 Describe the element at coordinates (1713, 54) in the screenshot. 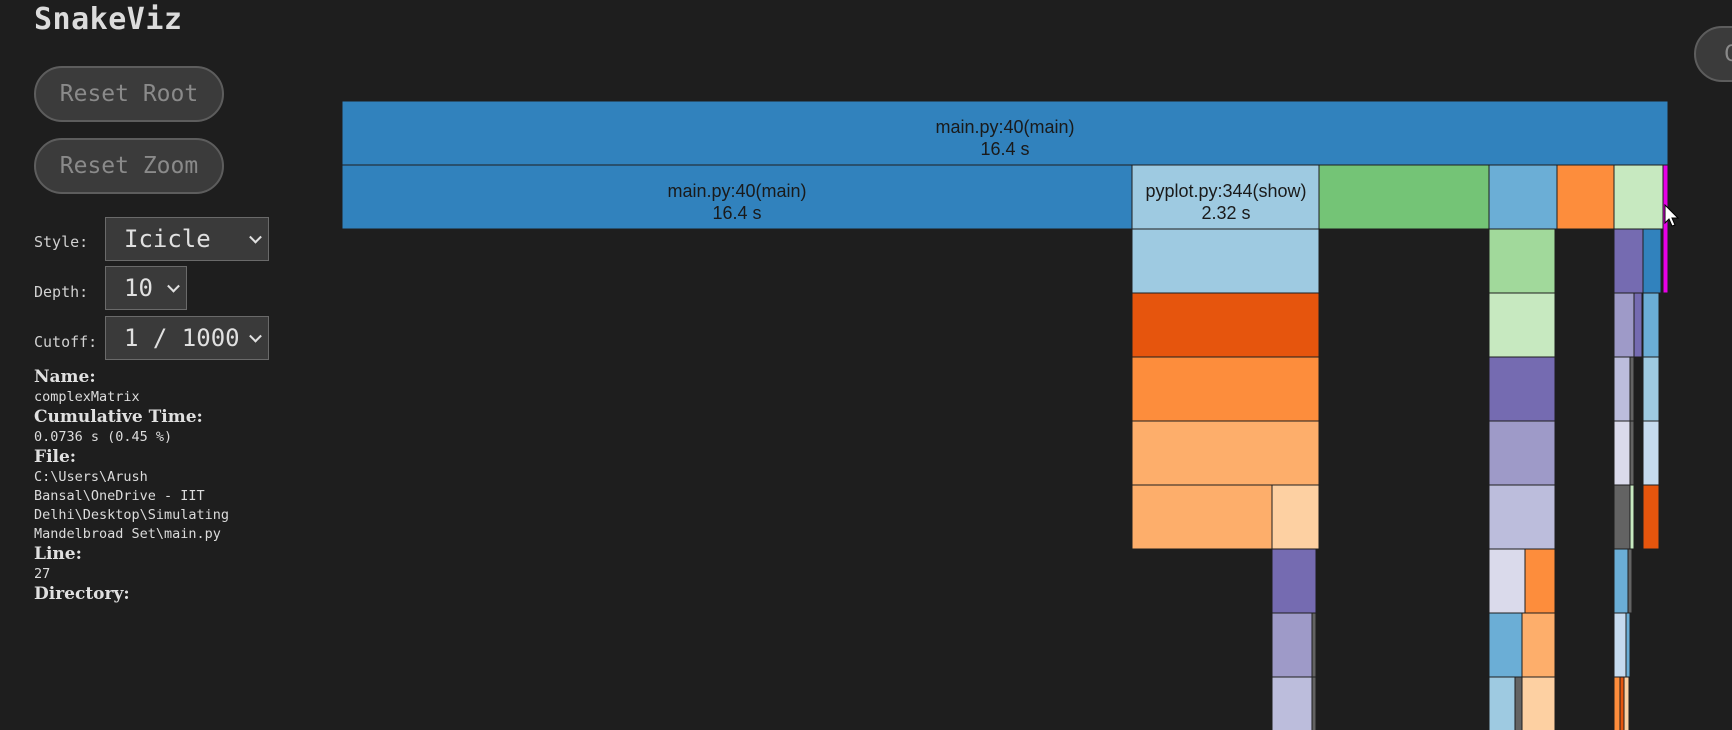

I see `top-right-button: C` at that location.